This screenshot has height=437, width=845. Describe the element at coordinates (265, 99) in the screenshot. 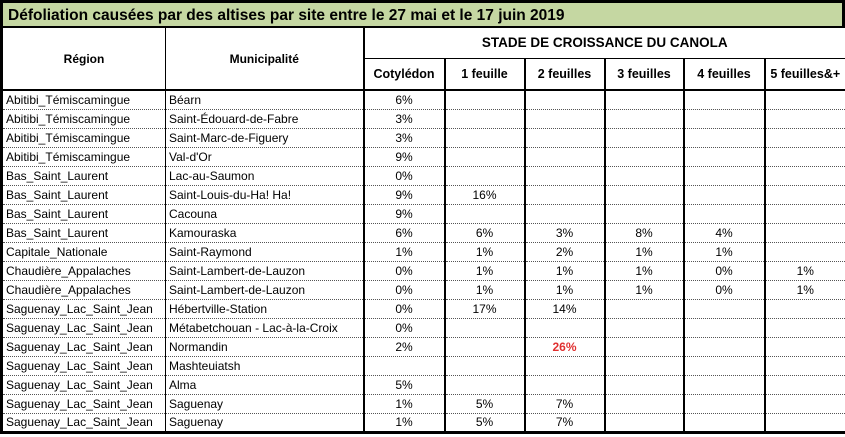

I see `municipality-cell: Béarn` at that location.